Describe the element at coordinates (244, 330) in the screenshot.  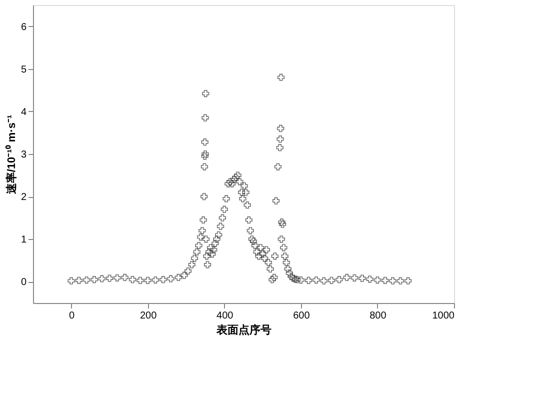
I see `x-axis-title: 表面点序号` at that location.